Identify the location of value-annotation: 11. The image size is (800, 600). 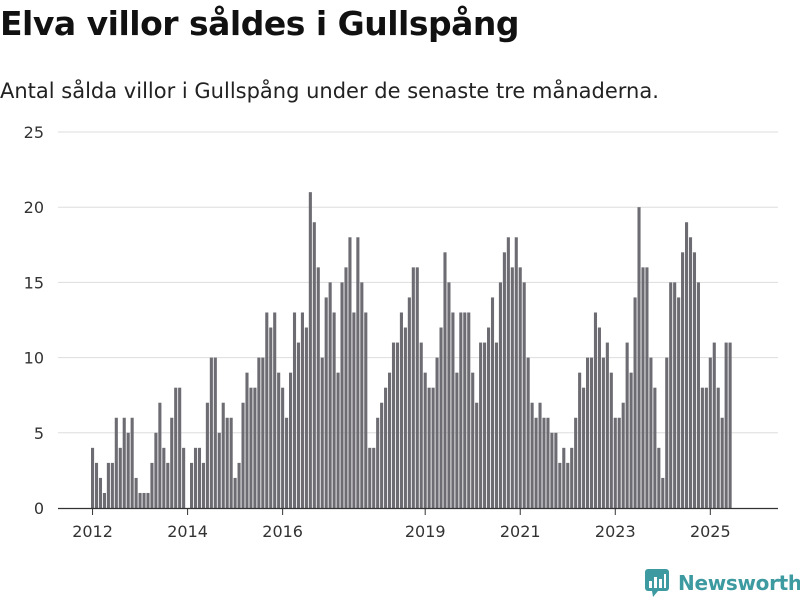
(742, 2).